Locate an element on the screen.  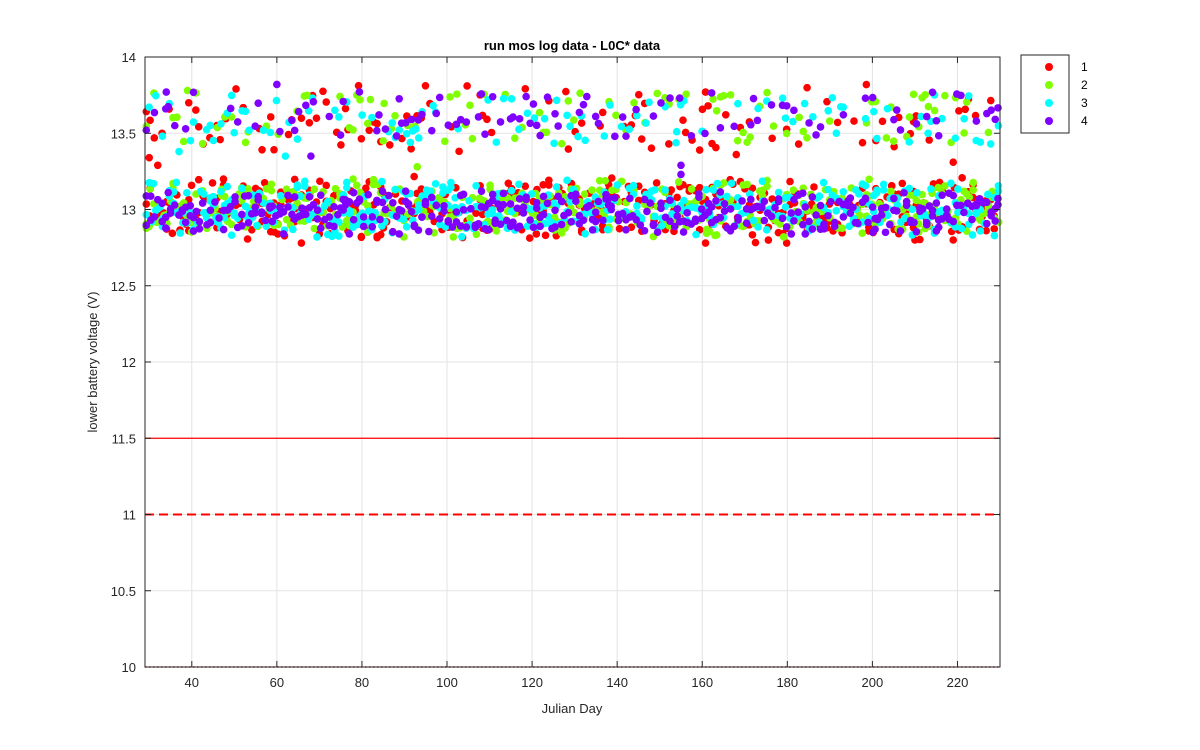
legend-item: 1 is located at coordinates (1066, 67).